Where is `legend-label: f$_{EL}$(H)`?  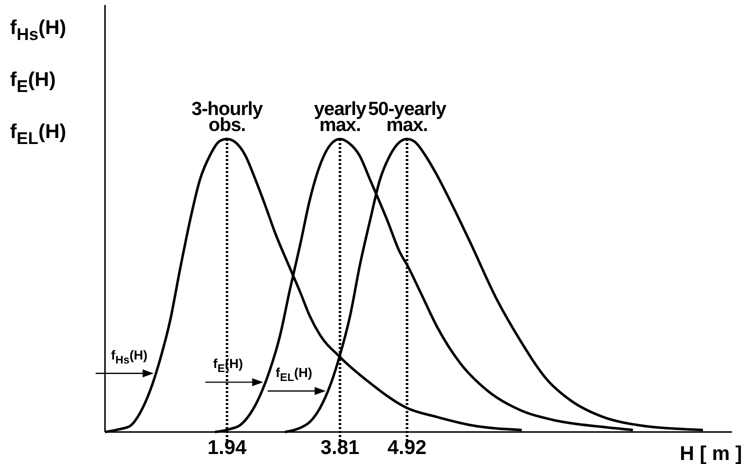
legend-label: f$_{EL}$(H) is located at coordinates (294, 374).